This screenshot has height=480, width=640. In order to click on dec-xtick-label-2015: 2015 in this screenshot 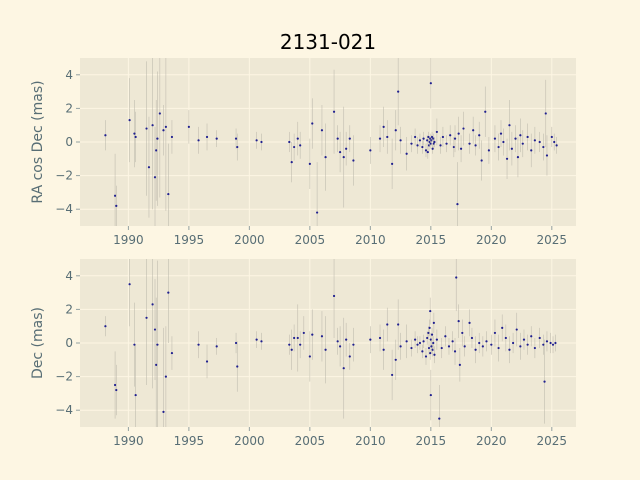, I will do `click(431, 441)`.